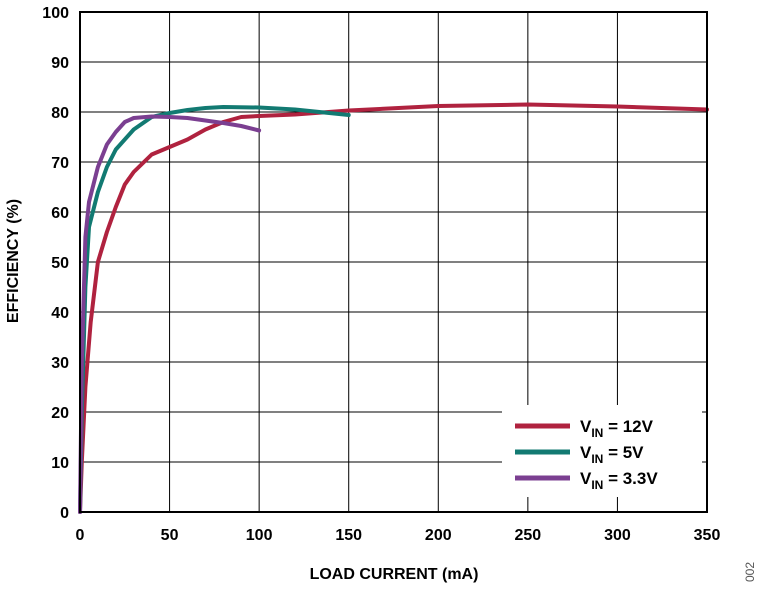 This screenshot has width=760, height=589. Describe the element at coordinates (438, 535) in the screenshot. I see `x-tick-label: 200` at that location.